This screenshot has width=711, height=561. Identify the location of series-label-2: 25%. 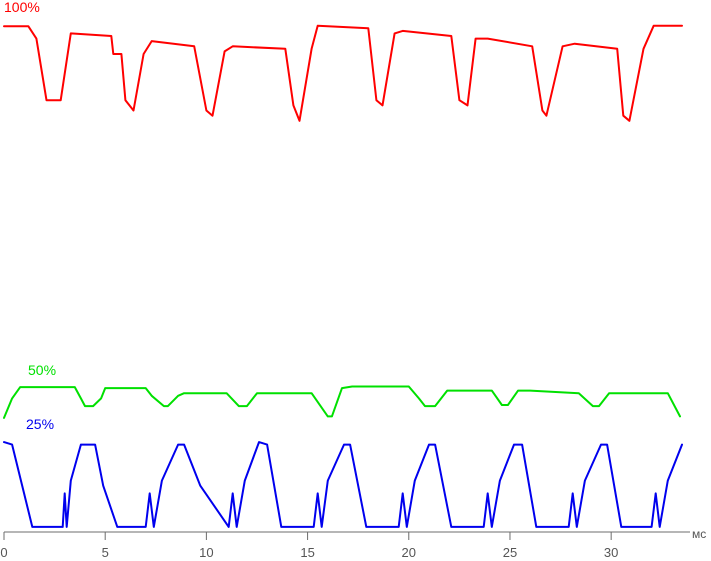
(40, 424).